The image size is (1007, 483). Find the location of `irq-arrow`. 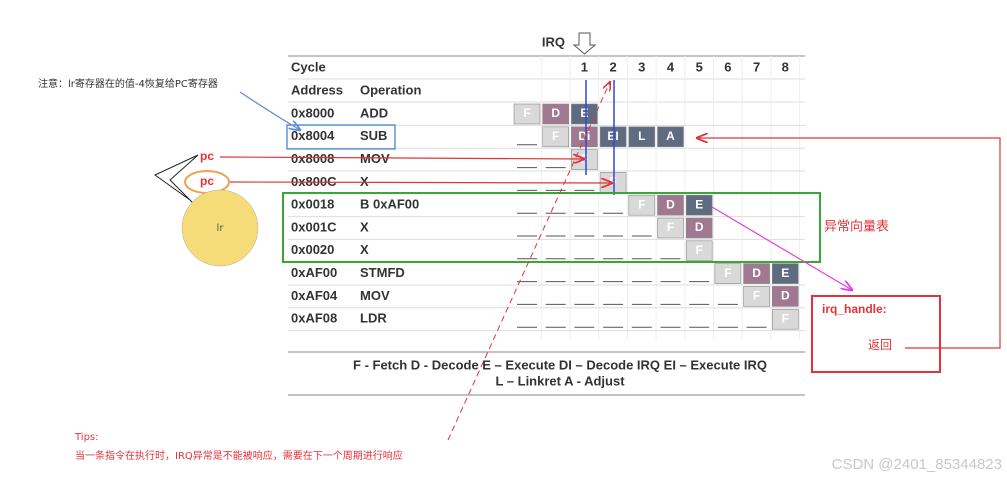

irq-arrow is located at coordinates (584, 43).